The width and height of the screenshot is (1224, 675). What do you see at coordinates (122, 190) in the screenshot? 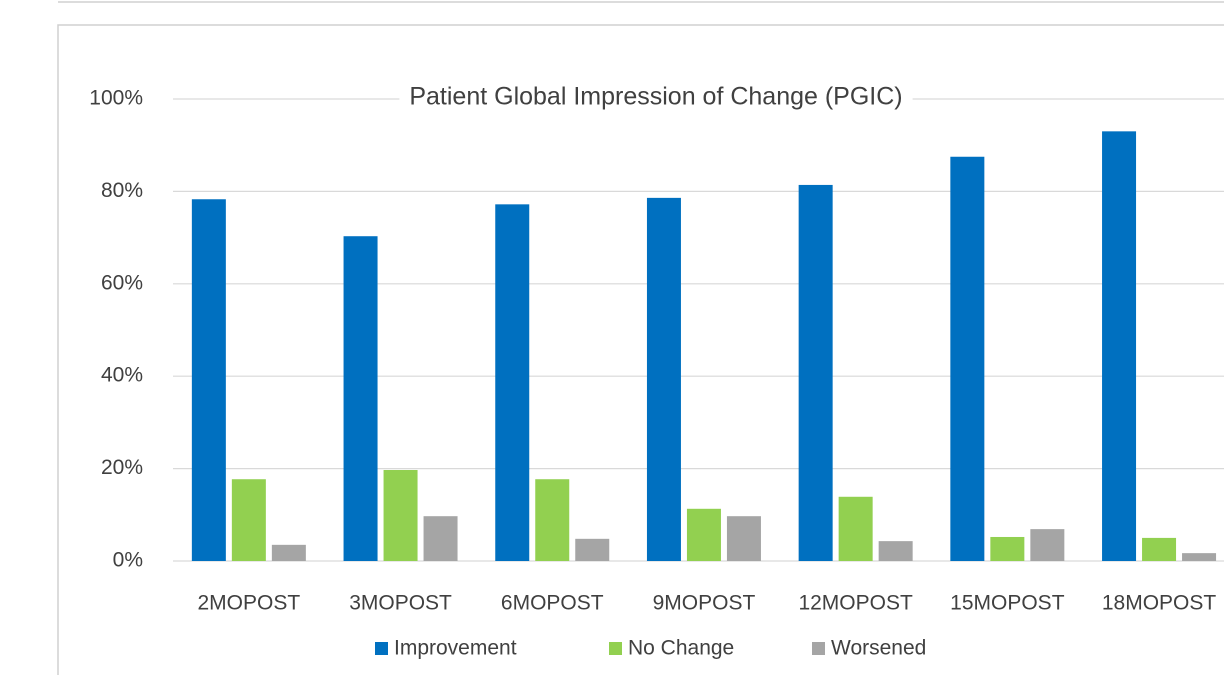
I see `y-tick-label: 80%` at bounding box center [122, 190].